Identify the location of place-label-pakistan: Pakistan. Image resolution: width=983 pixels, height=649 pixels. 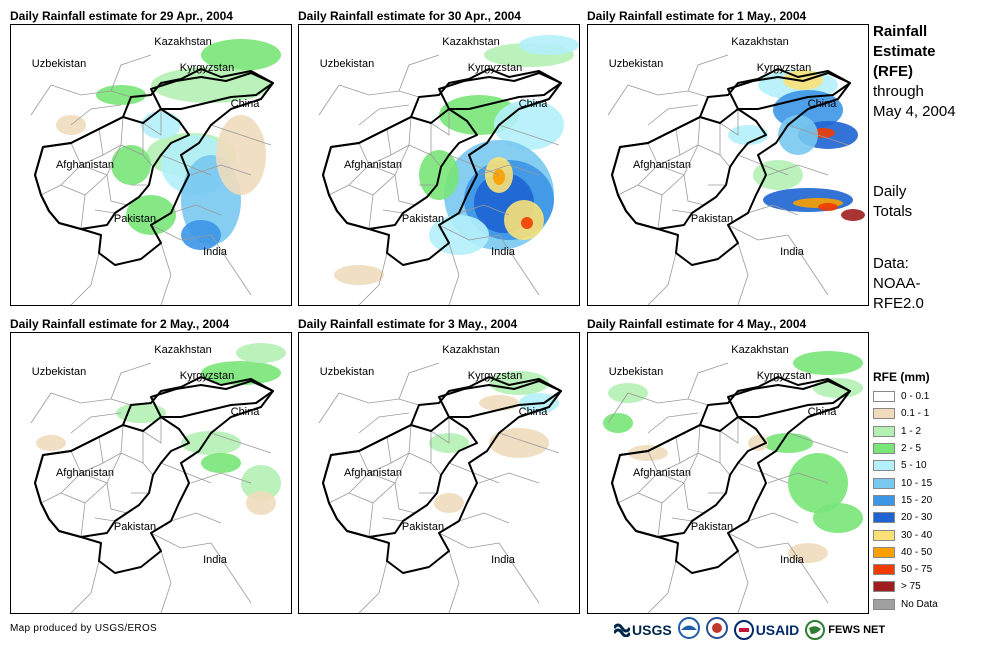
(135, 527).